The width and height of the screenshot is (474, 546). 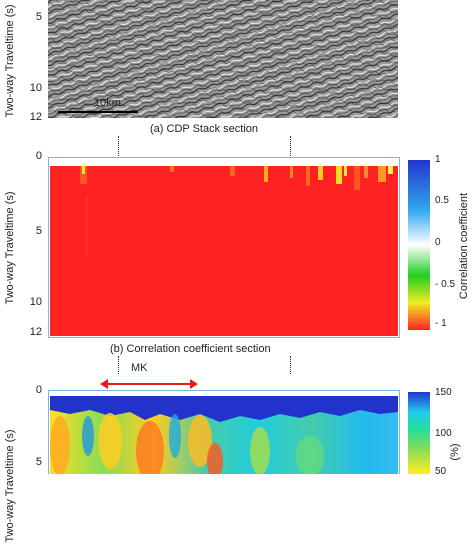 What do you see at coordinates (442, 200) in the screenshot?
I see `cb-b-tick-0.5: 0.5` at bounding box center [442, 200].